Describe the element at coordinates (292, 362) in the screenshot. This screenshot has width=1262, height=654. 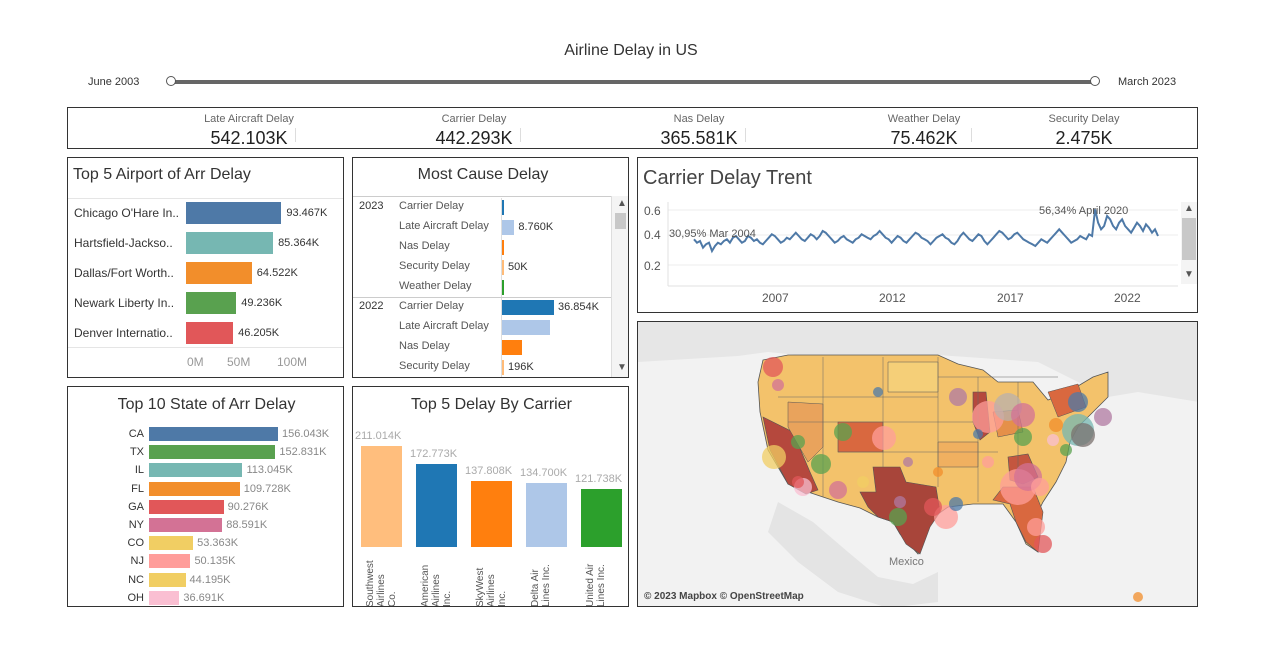
I see `airports-axis-tick: 100M` at that location.